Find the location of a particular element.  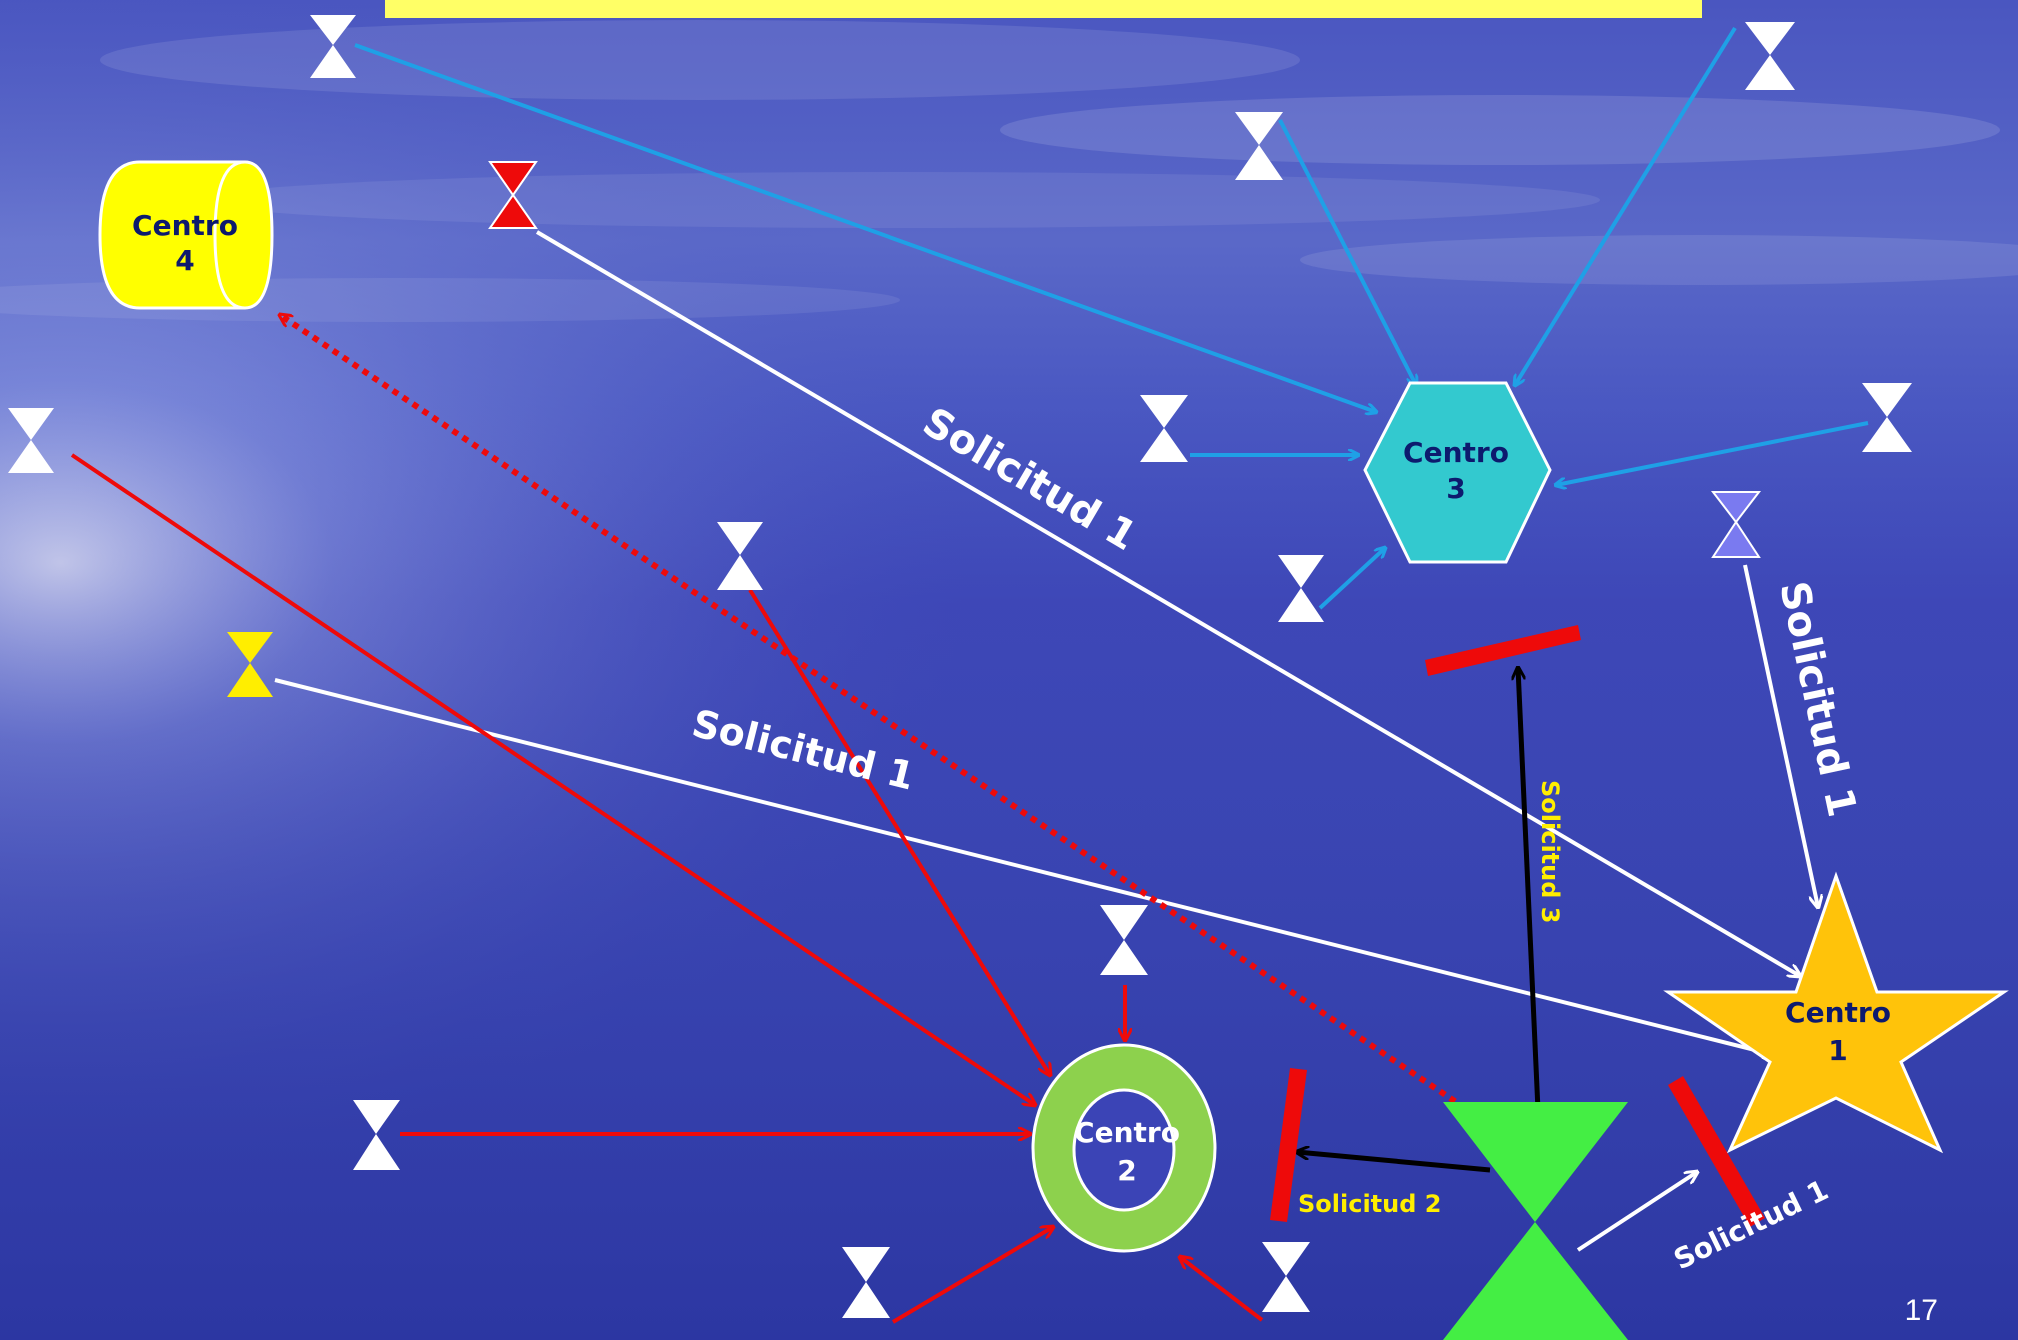

center-3: Centro 3 is located at coordinates (1457, 472).